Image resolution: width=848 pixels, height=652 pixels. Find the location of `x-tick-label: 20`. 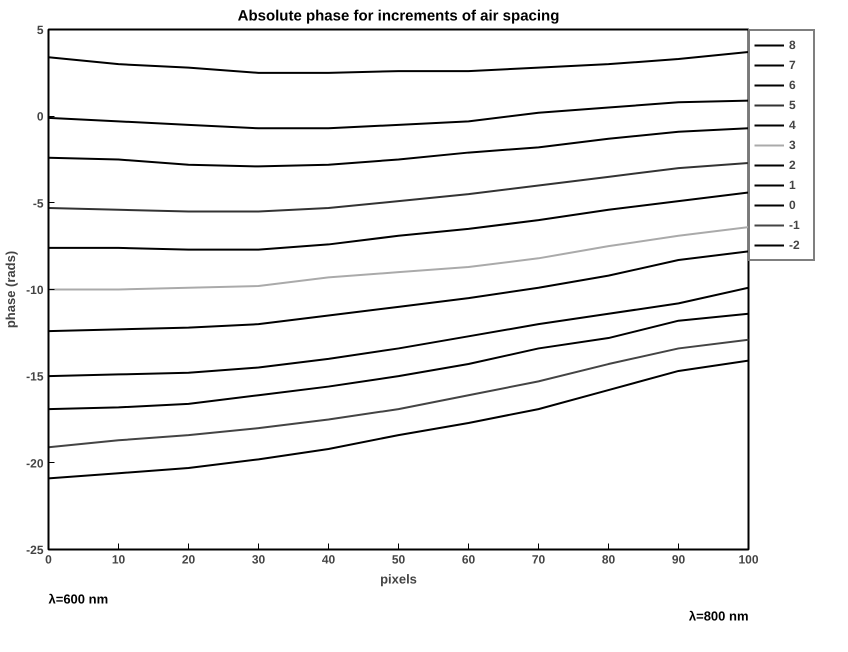

x-tick-label: 20 is located at coordinates (189, 559).